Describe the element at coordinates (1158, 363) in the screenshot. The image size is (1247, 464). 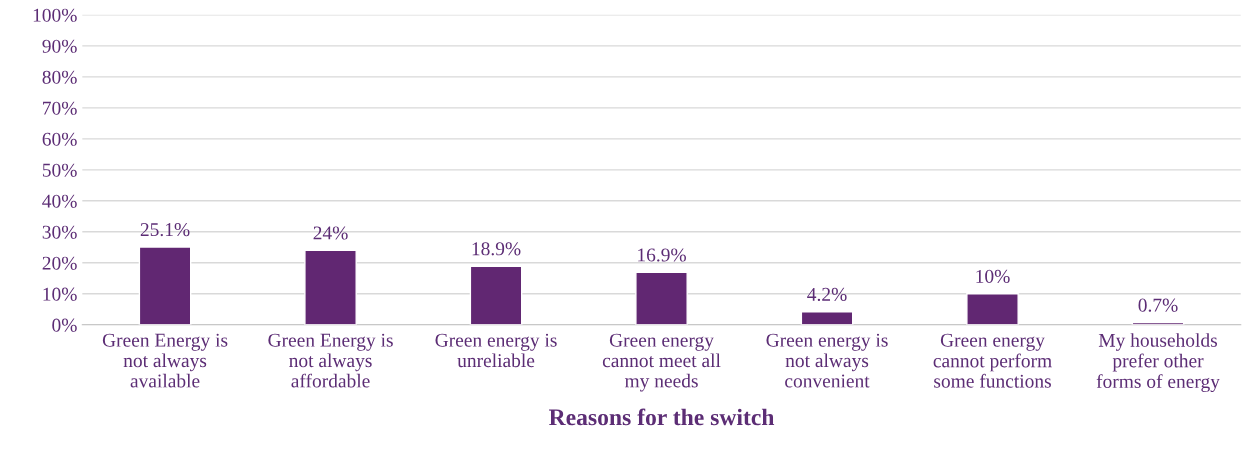
I see `x-tick-label: My households prefer other forms of energy` at that location.